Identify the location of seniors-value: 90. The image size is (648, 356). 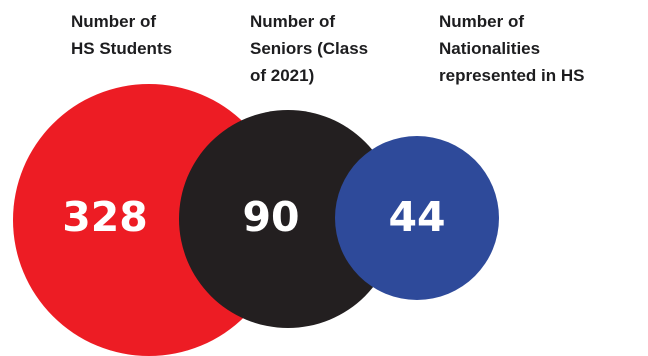
(270, 217).